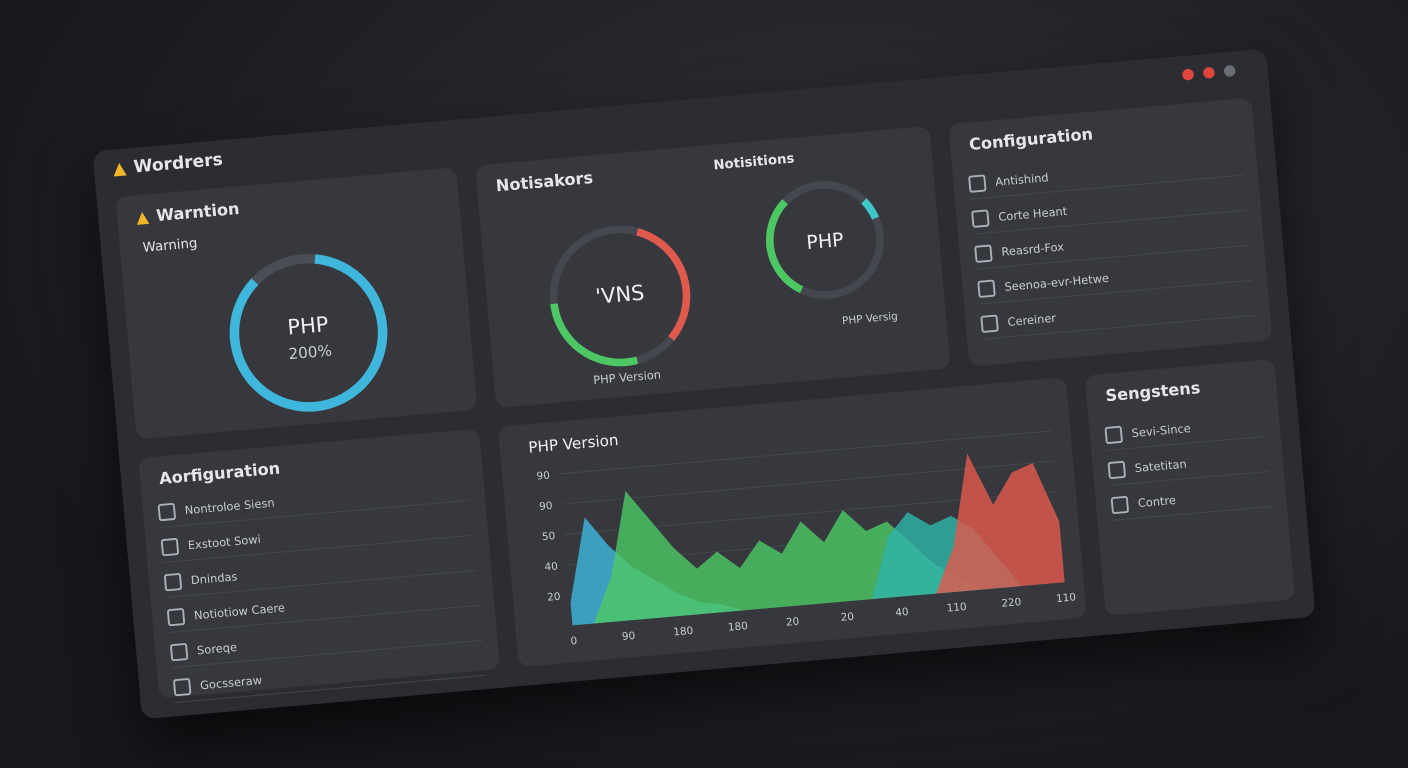 The height and width of the screenshot is (768, 1408). I want to click on item-text: Notiotiow Caere, so click(239, 611).